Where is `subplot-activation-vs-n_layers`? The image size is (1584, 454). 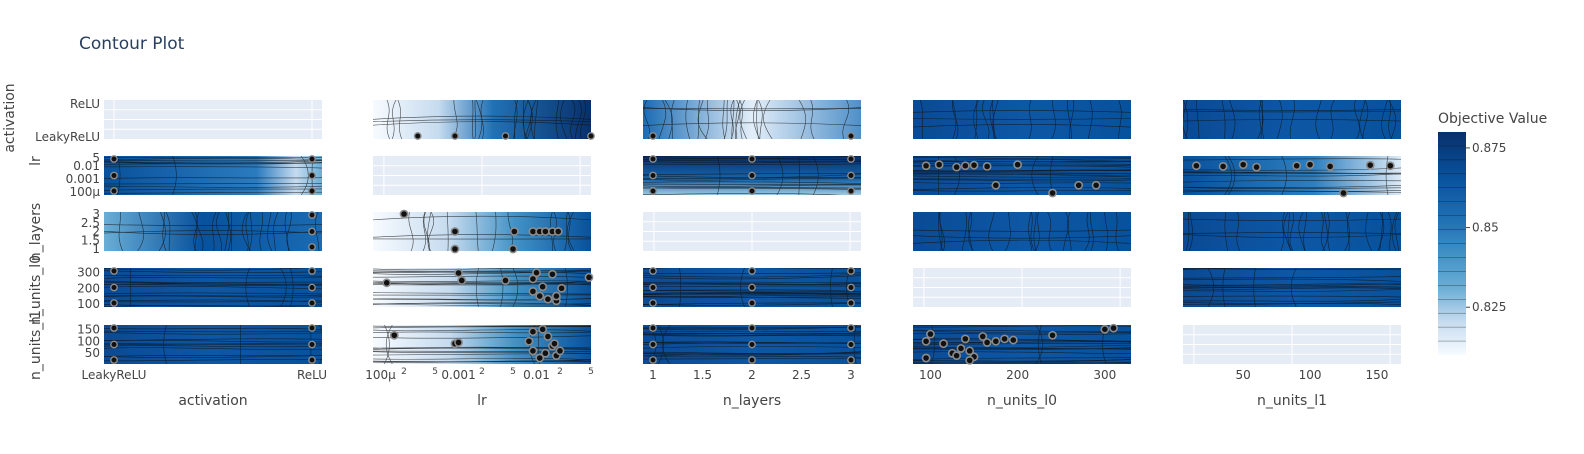
subplot-activation-vs-n_layers is located at coordinates (752, 119).